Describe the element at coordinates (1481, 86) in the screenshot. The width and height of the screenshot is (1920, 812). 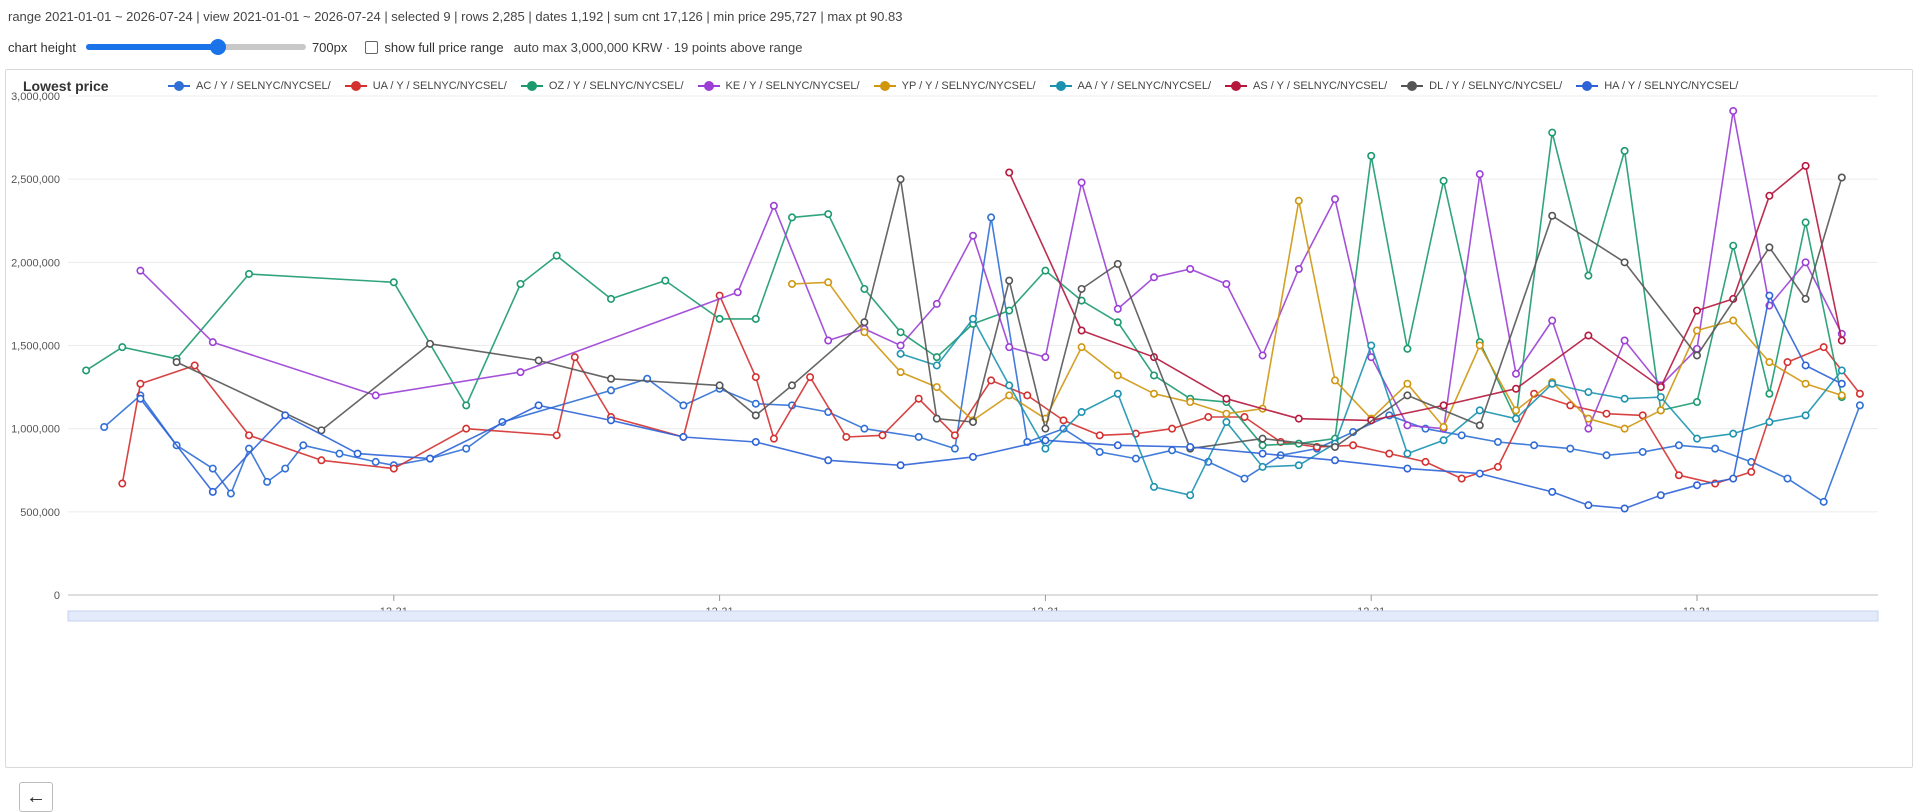
I see `legend-item: DL / Y / SELNYC/NYCSEL/` at that location.